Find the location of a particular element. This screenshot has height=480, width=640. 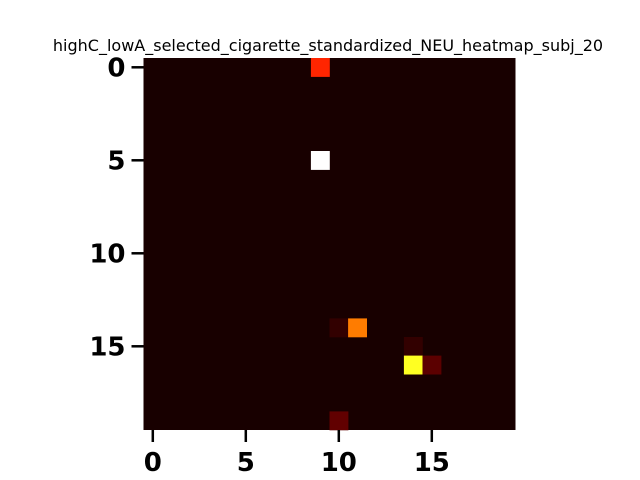

x-tick-label: 5 is located at coordinates (246, 463).